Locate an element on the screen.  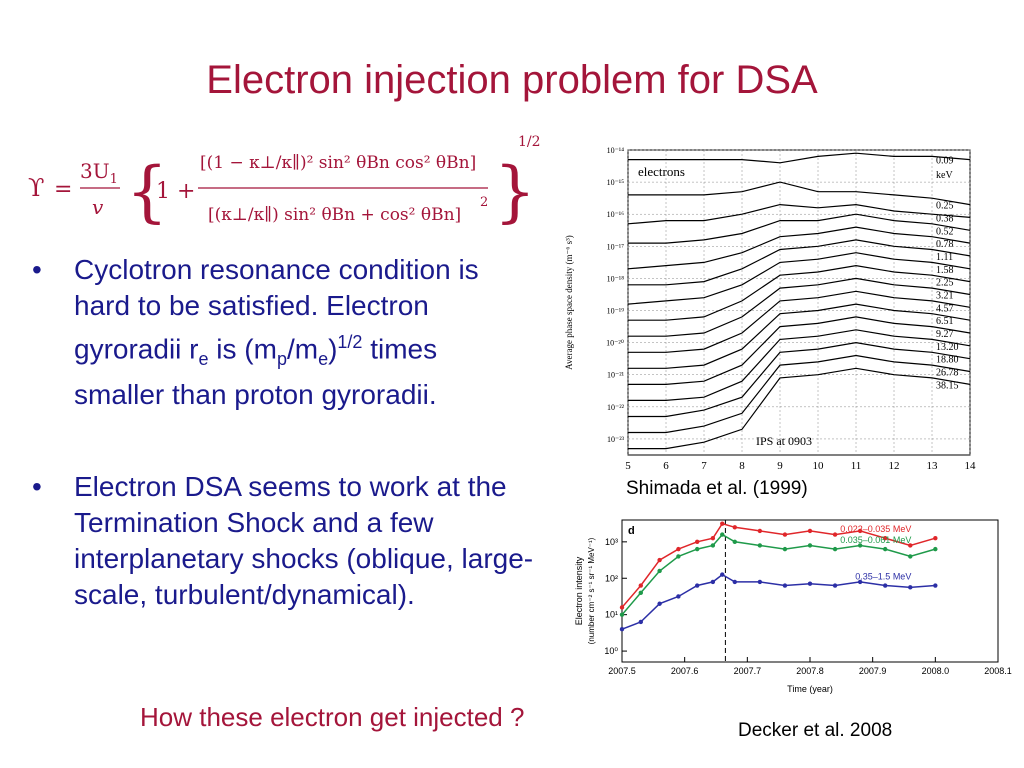
x-tick-label: 2008.1 is located at coordinates (998, 671).